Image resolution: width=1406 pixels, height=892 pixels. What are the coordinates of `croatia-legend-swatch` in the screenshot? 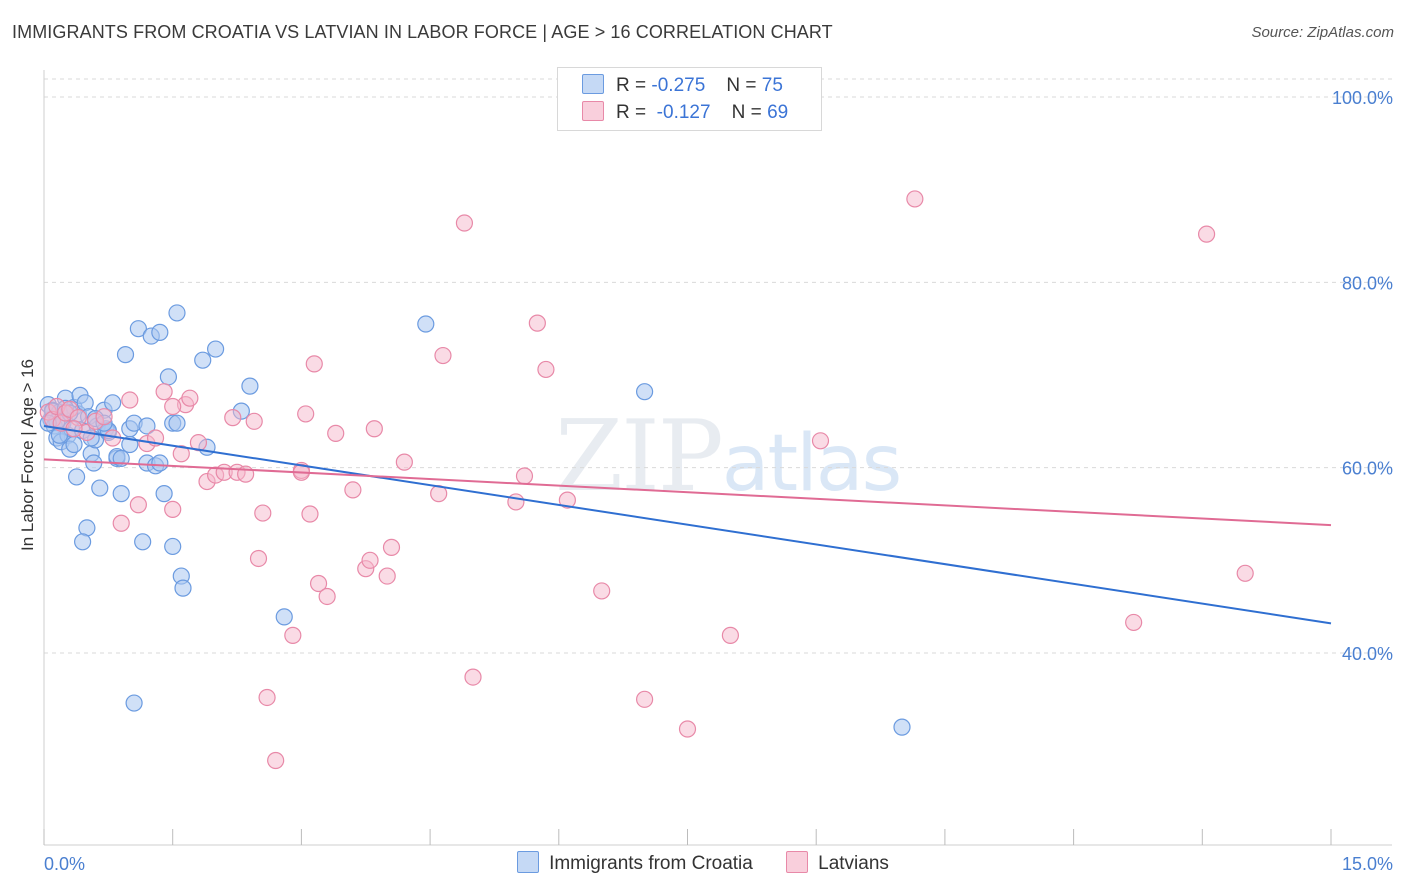 It's located at (528, 862).